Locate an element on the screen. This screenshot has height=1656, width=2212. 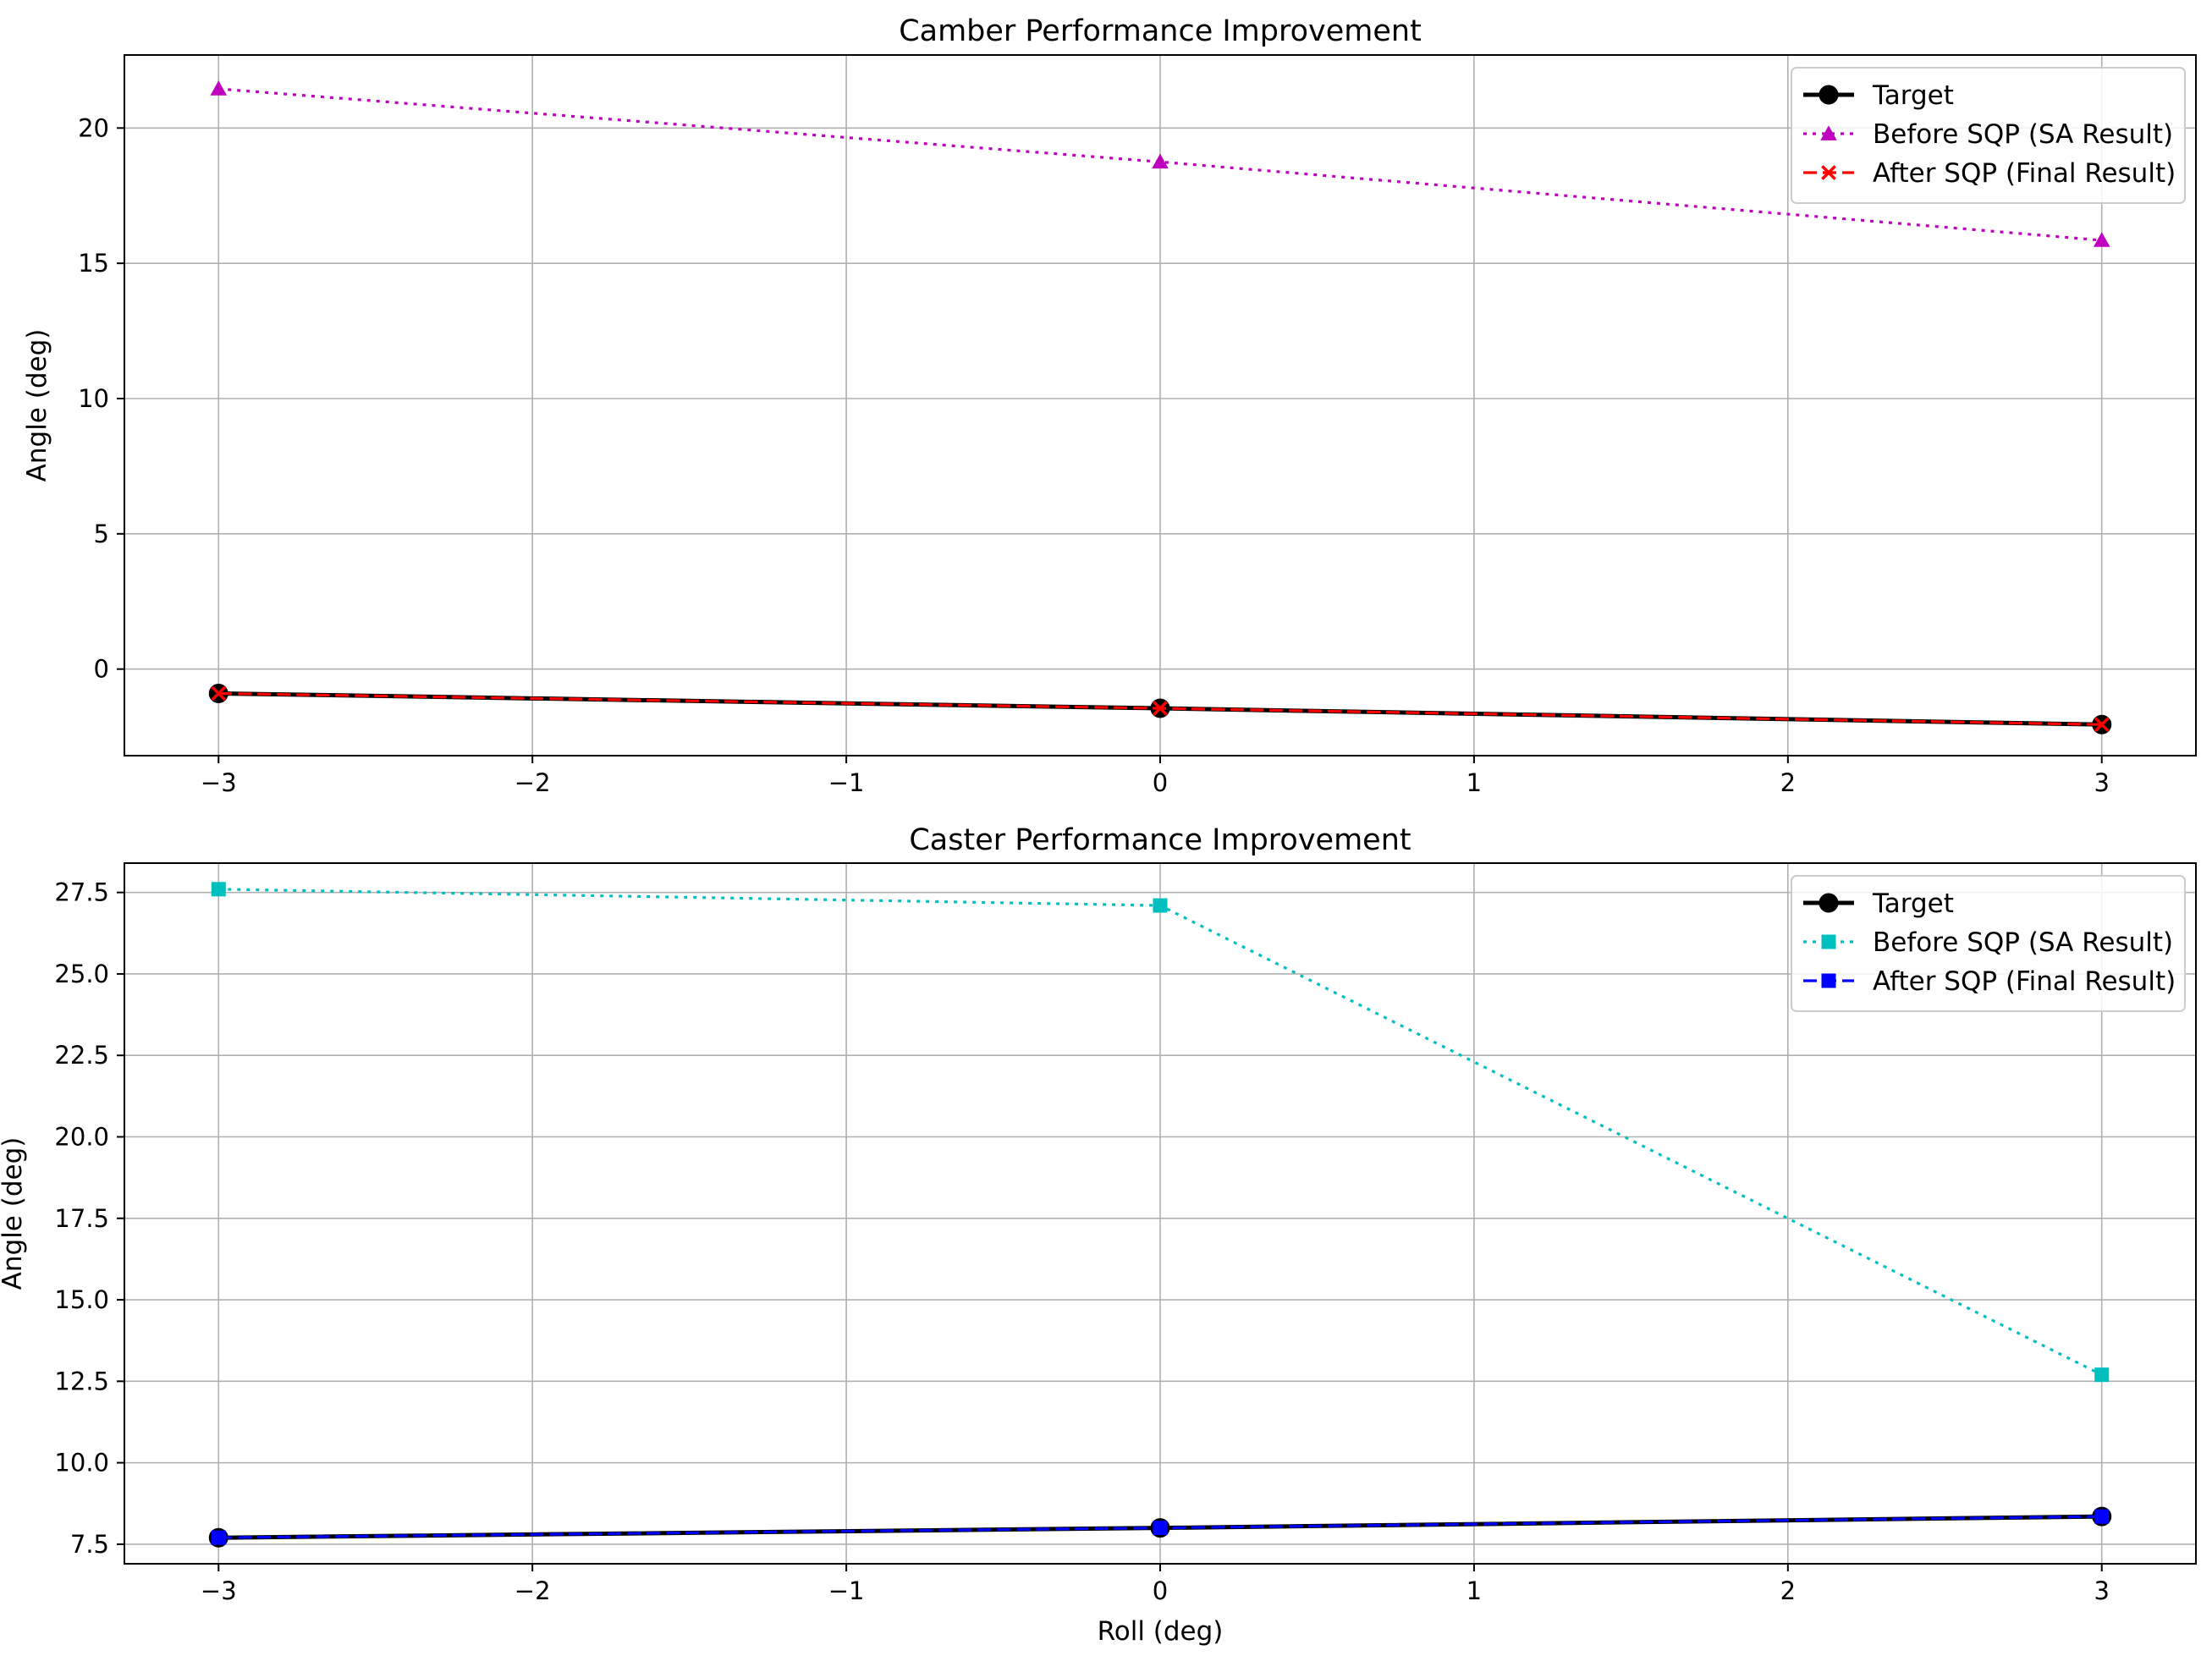
y-tick-label: 22.5 is located at coordinates (81, 1055).